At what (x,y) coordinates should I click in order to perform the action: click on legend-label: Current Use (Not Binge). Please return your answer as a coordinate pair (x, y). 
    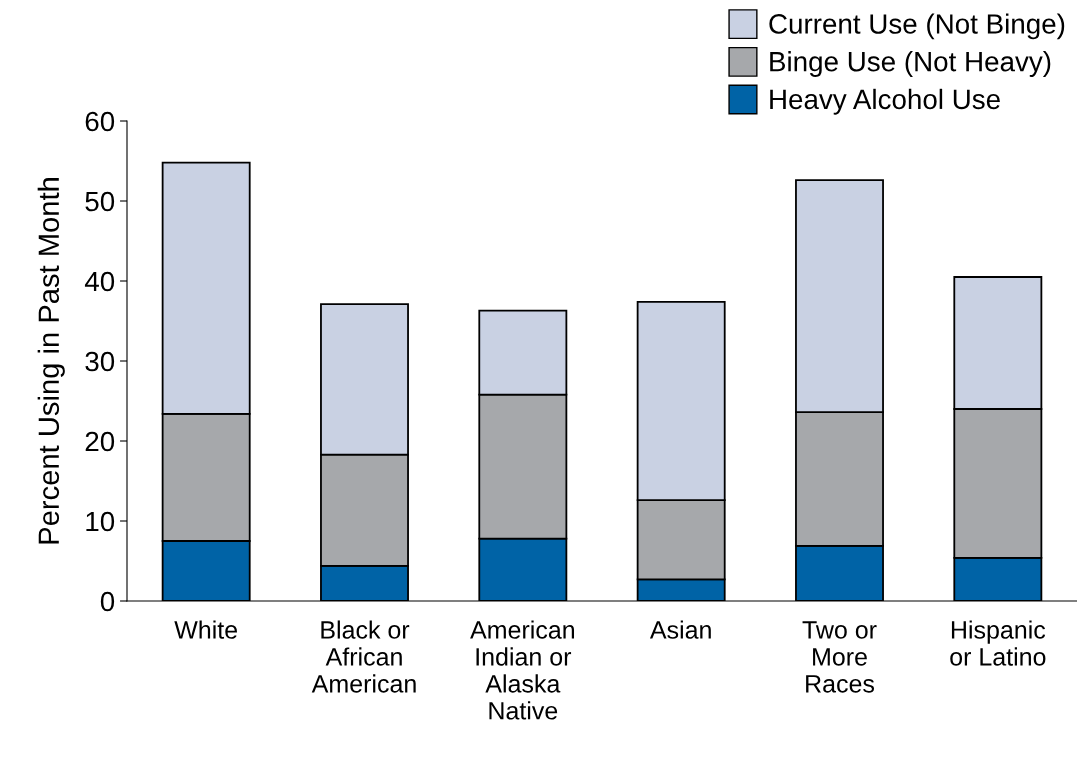
    Looking at the image, I should click on (917, 26).